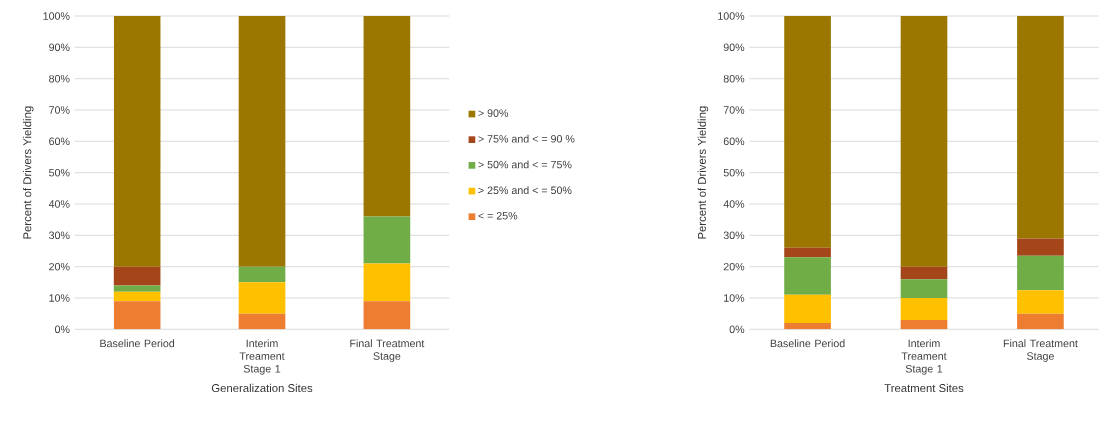 The image size is (1112, 447). Describe the element at coordinates (526, 138) in the screenshot. I see `legend-label: > 75% and < = 90 %` at that location.